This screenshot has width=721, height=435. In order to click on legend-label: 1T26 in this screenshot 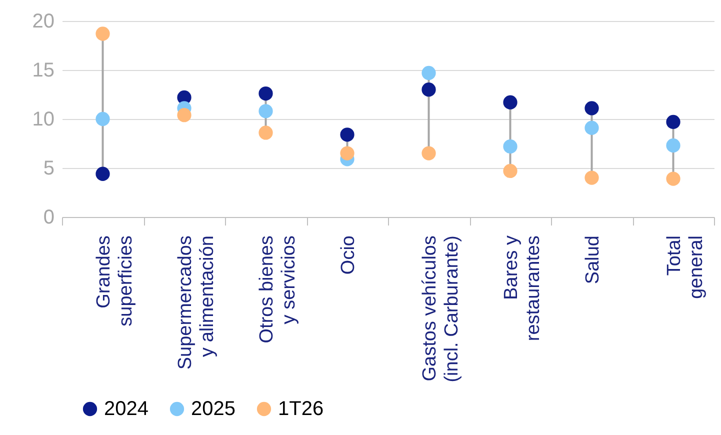, I will do `click(301, 409)`.